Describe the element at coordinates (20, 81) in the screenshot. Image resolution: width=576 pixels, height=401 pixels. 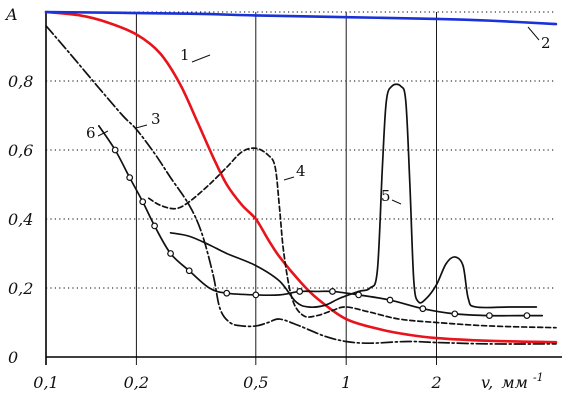
I see `y-tick-label: 0,8` at that location.